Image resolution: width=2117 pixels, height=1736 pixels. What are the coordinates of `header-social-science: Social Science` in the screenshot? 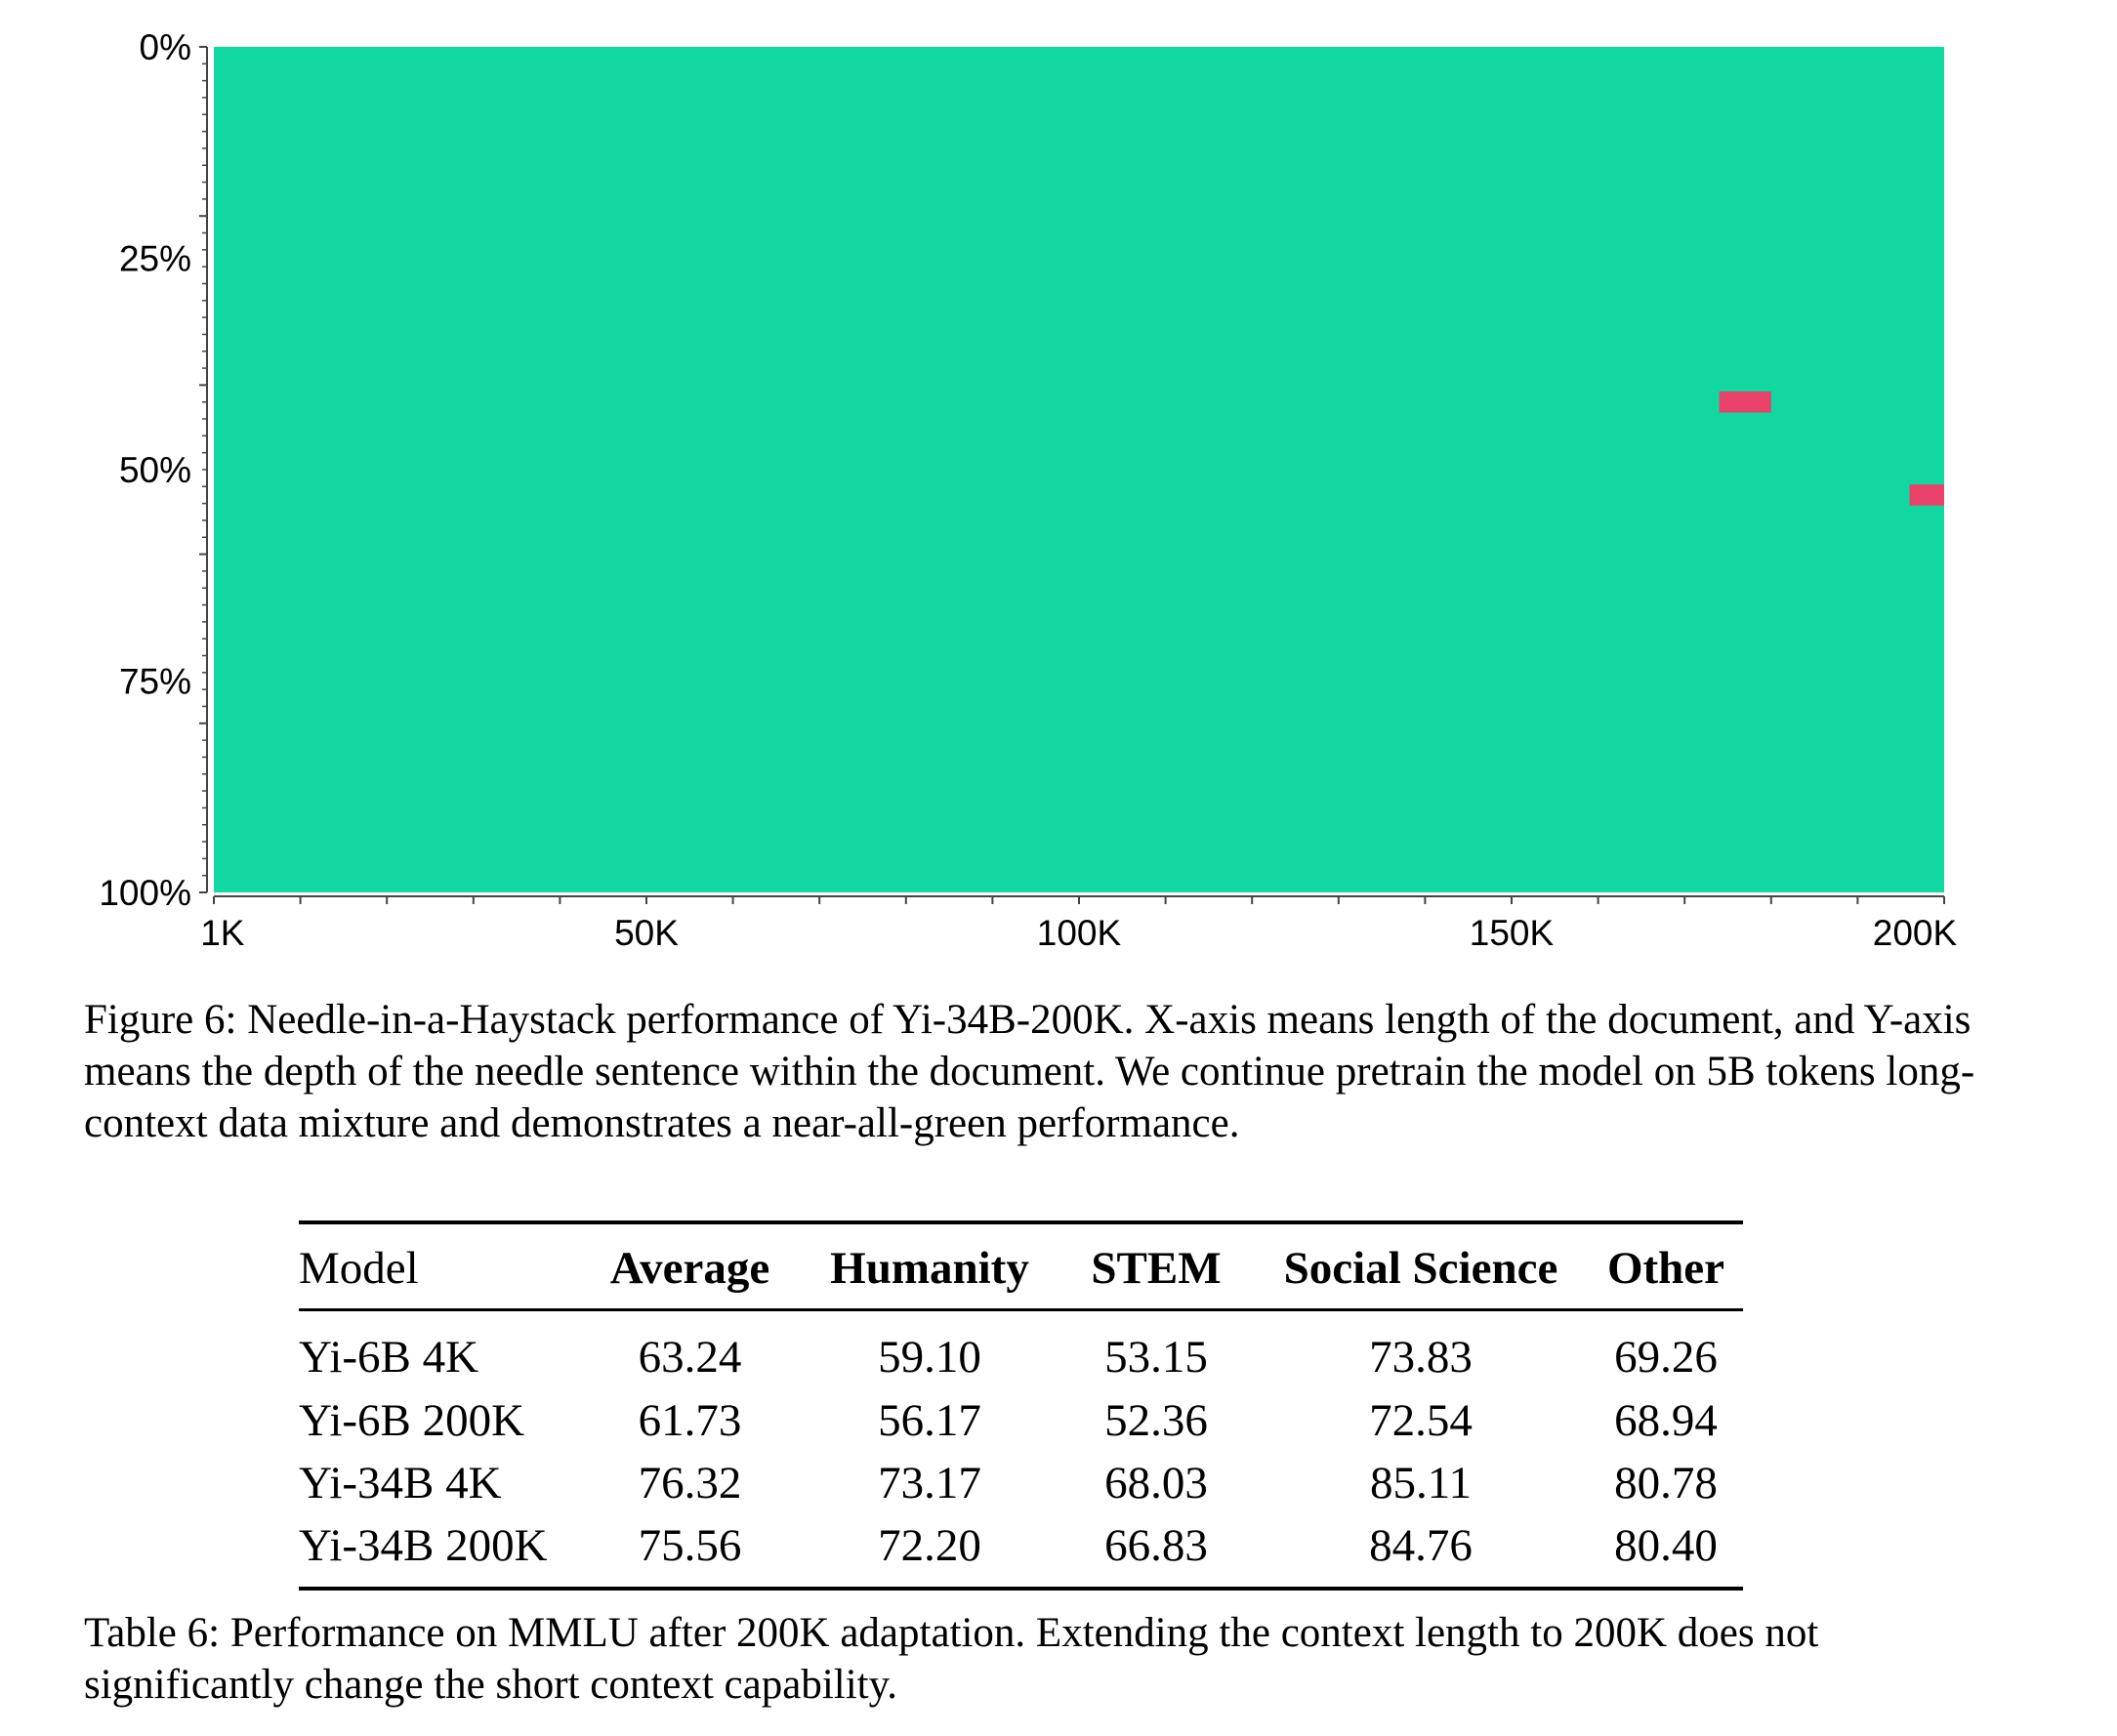 It's located at (1421, 1265).